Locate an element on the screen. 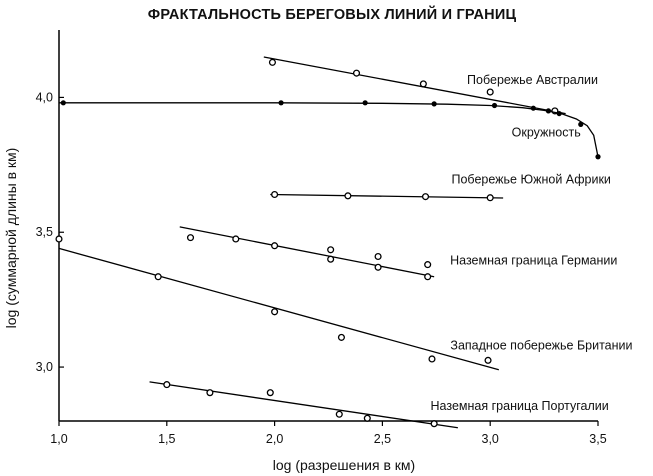 This screenshot has width=653, height=476. x-tick-label: 2,0 is located at coordinates (274, 439).